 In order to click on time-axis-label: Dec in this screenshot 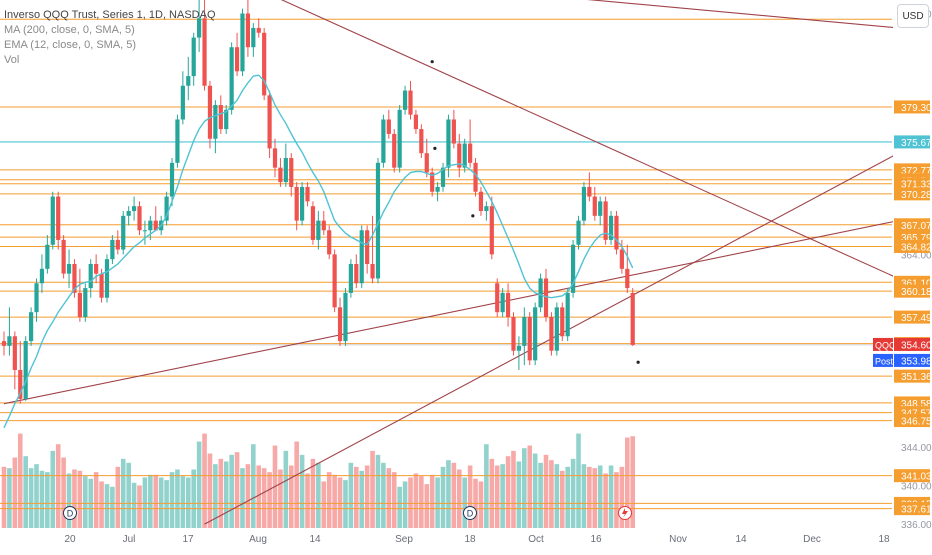, I will do `click(812, 539)`.